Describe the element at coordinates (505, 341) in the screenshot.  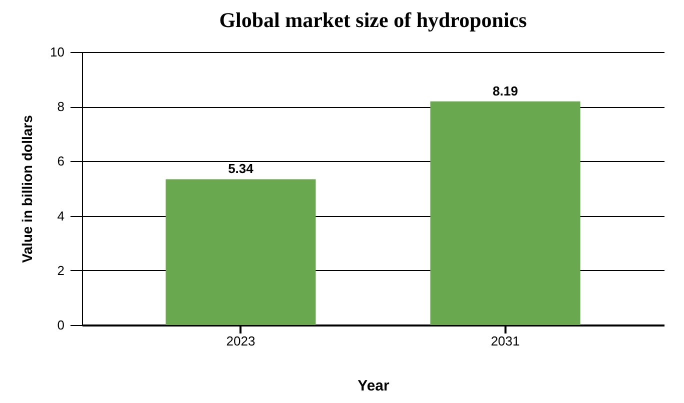
I see `x-tick-label: 2031` at that location.